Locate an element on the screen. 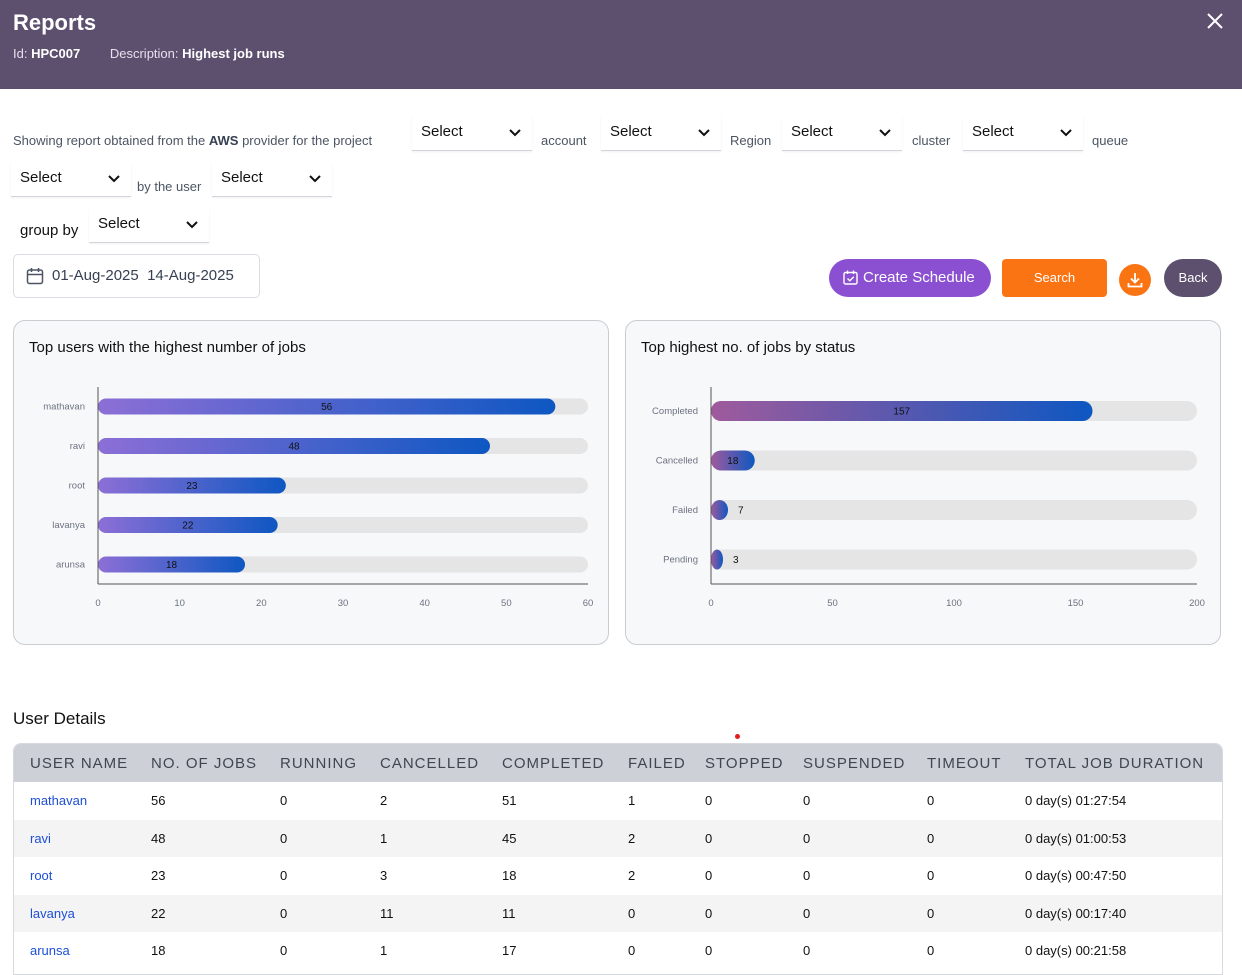 The width and height of the screenshot is (1242, 975). tick-label: 100 is located at coordinates (954, 603).